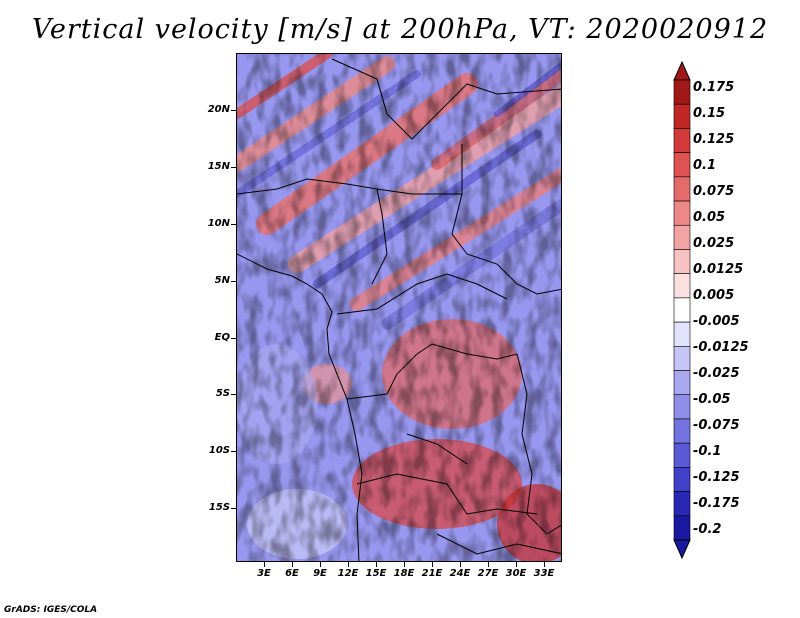 The image size is (800, 618). What do you see at coordinates (404, 573) in the screenshot?
I see `lon-label-18e: 18E` at bounding box center [404, 573].